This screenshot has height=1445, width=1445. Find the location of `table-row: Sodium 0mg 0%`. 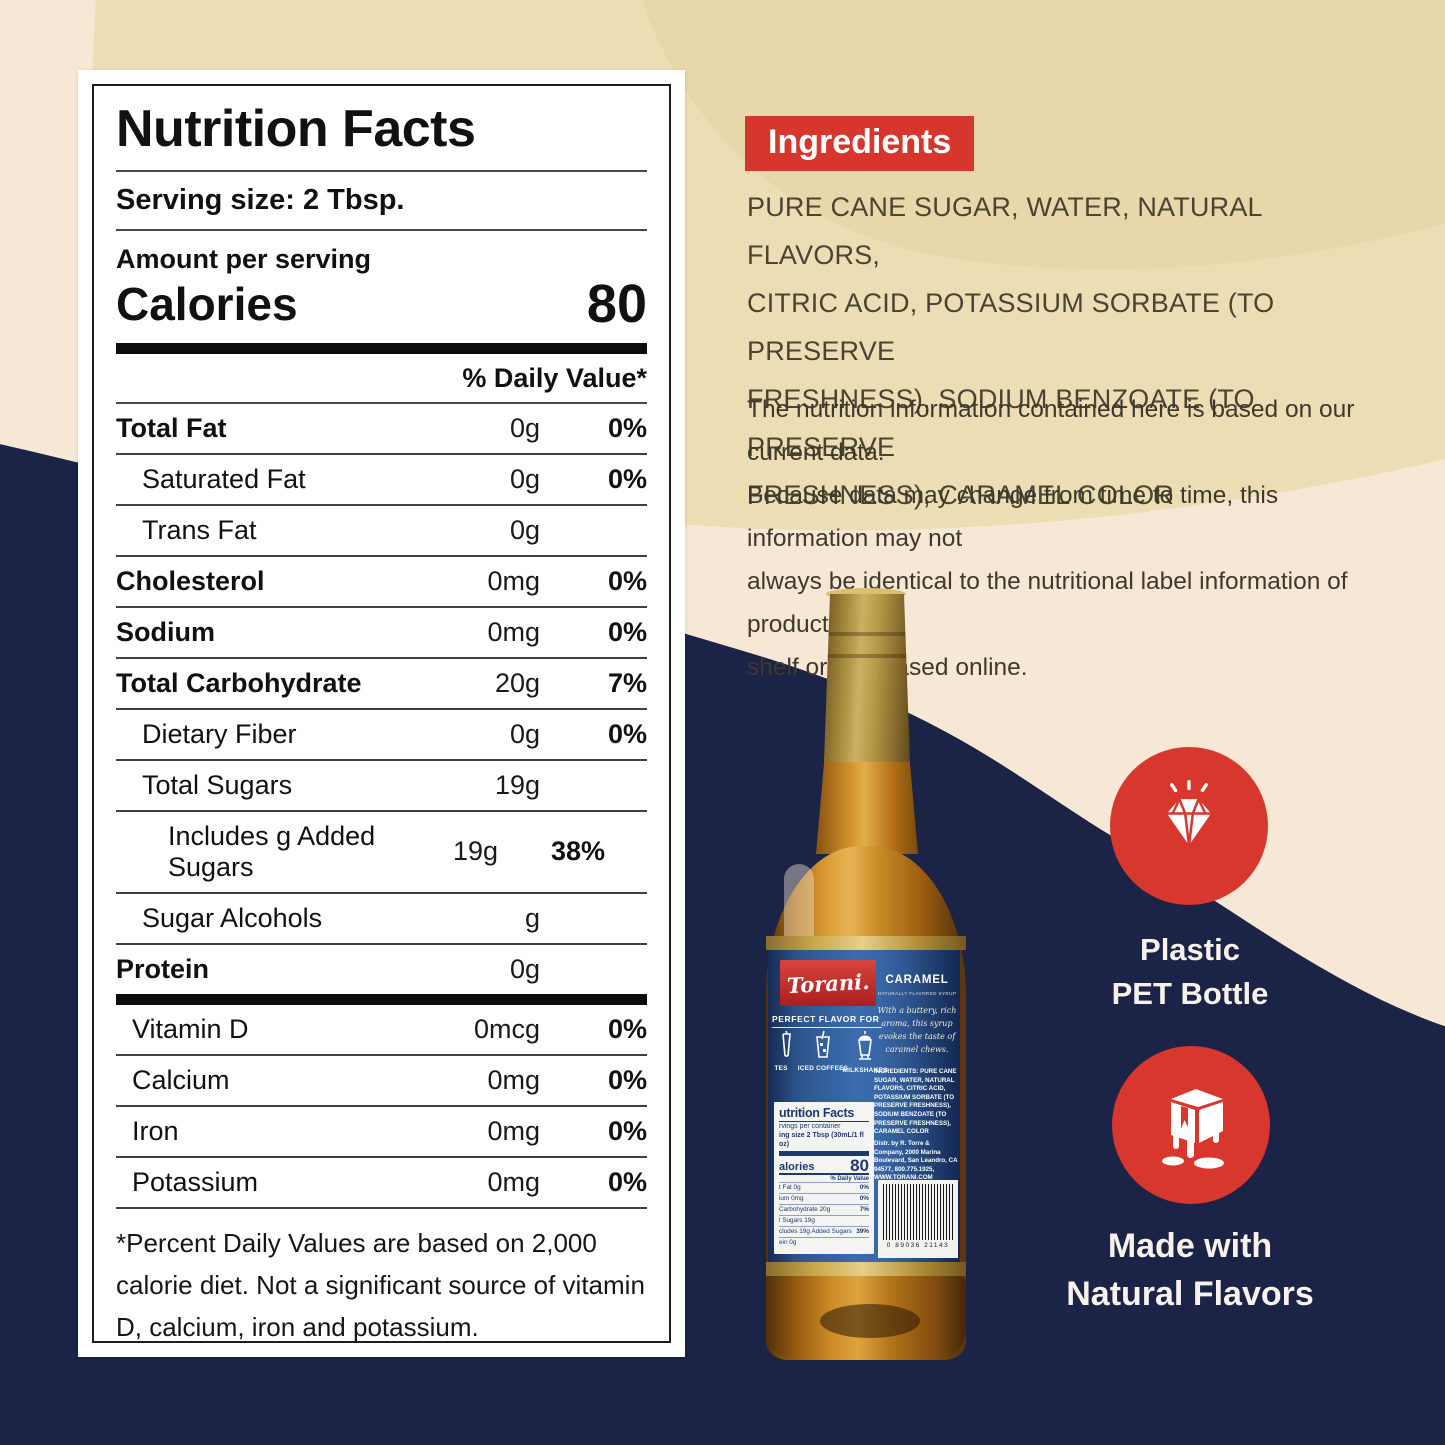

table-row: Sodium 0mg 0% is located at coordinates (381, 633).